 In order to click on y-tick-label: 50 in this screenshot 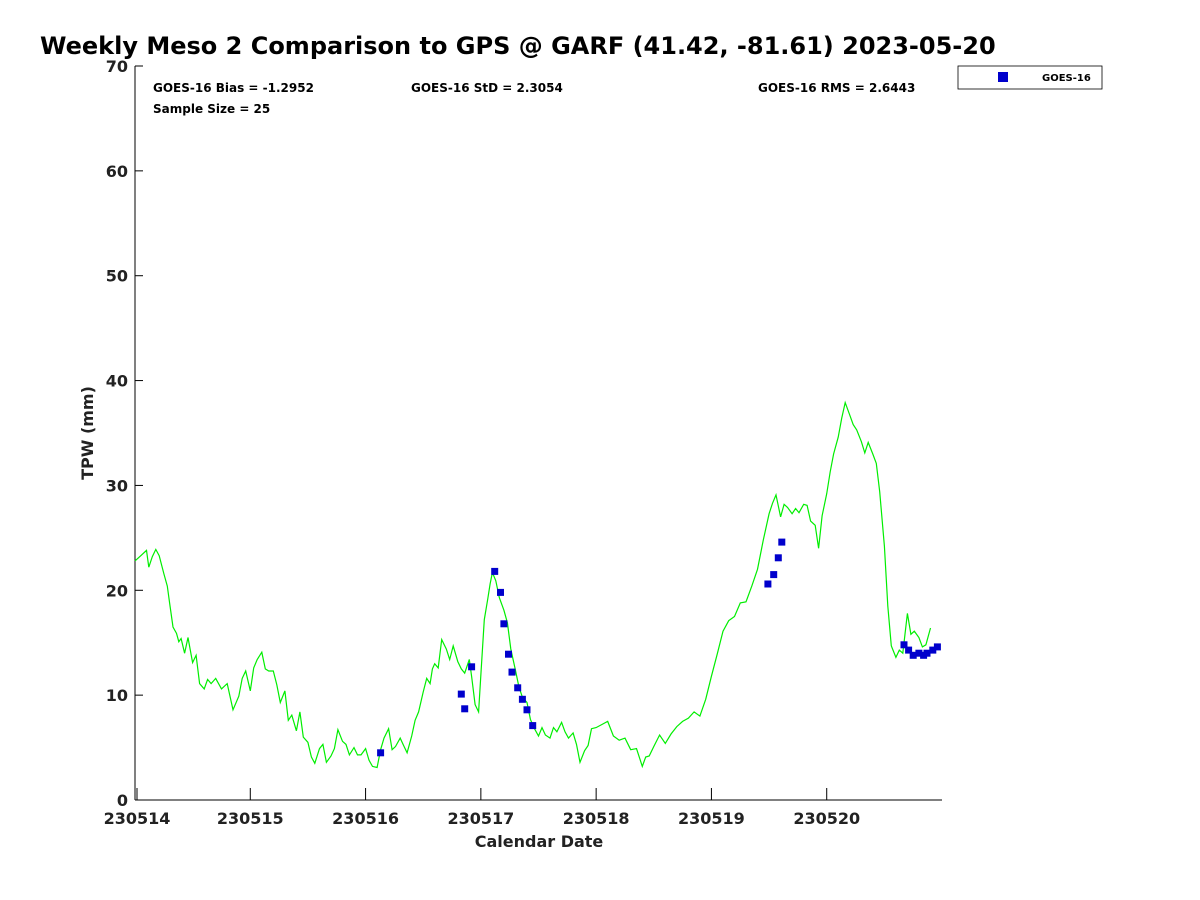, I will do `click(117, 276)`.